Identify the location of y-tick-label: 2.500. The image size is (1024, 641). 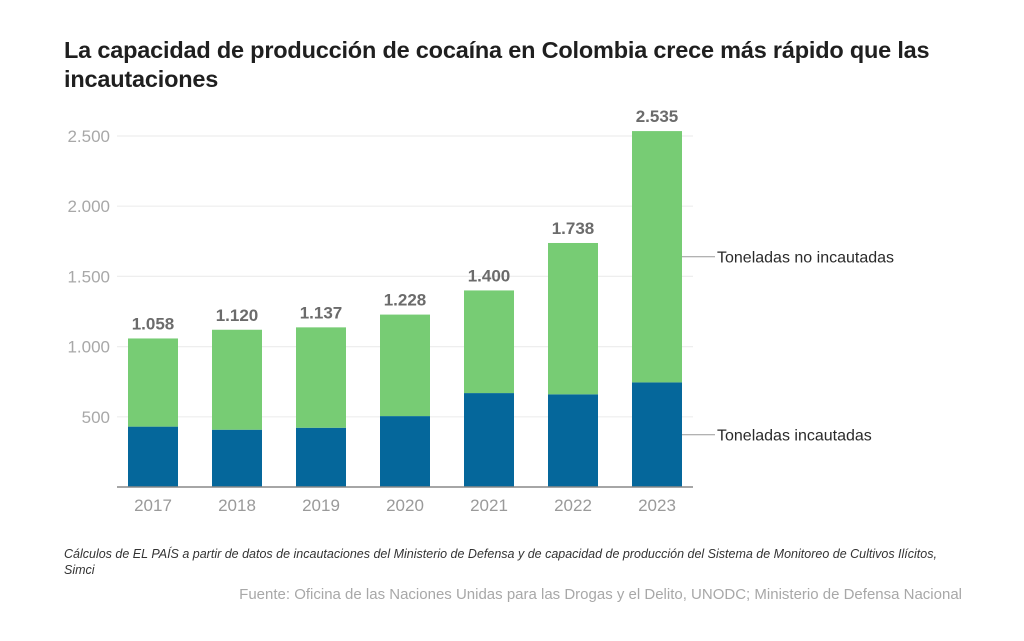
(88, 136).